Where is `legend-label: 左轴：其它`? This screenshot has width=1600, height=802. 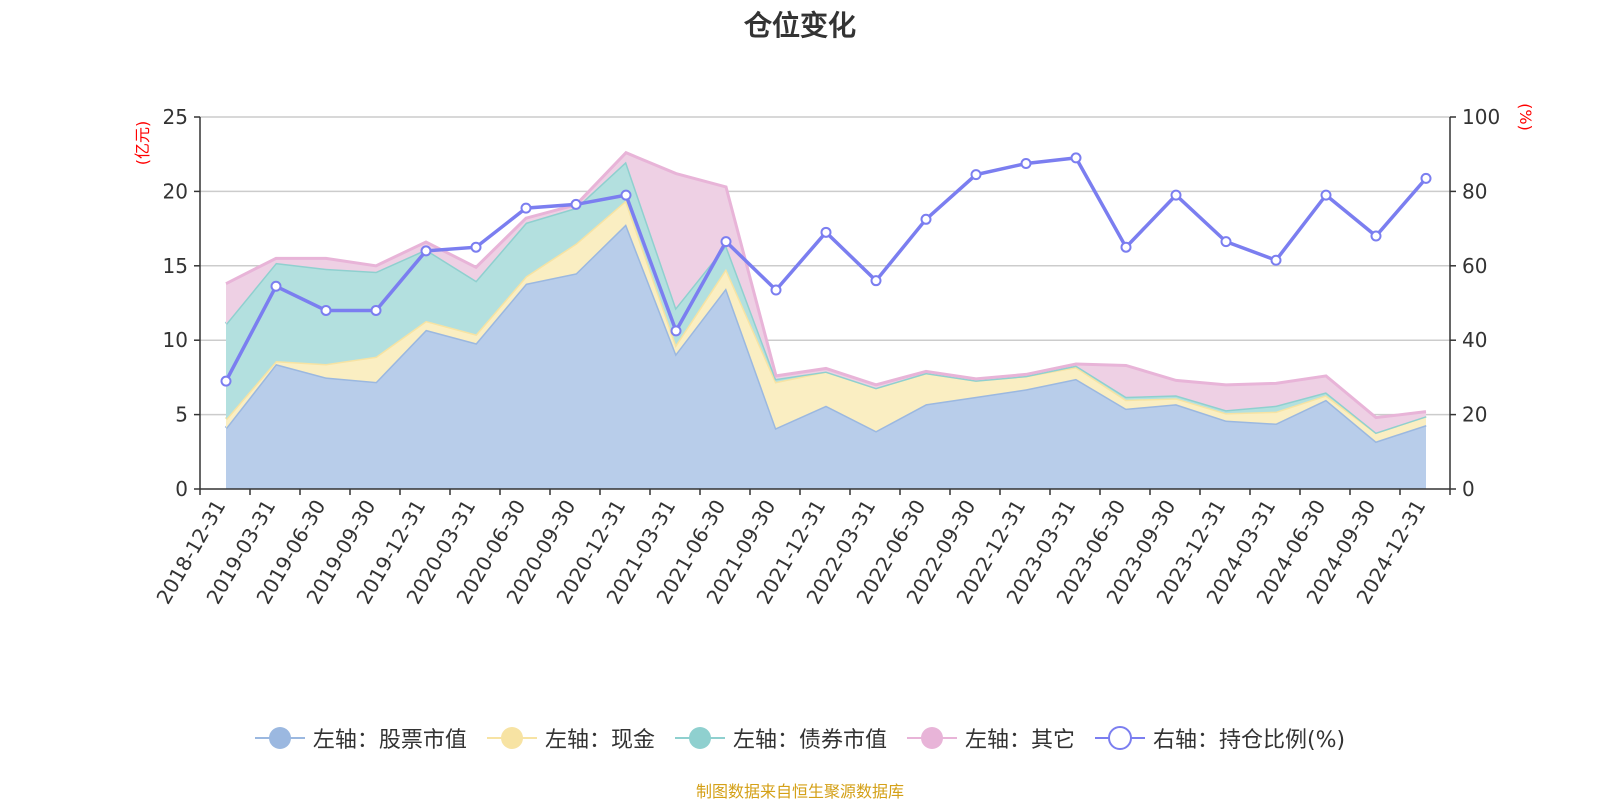 legend-label: 左轴：其它 is located at coordinates (1019, 740).